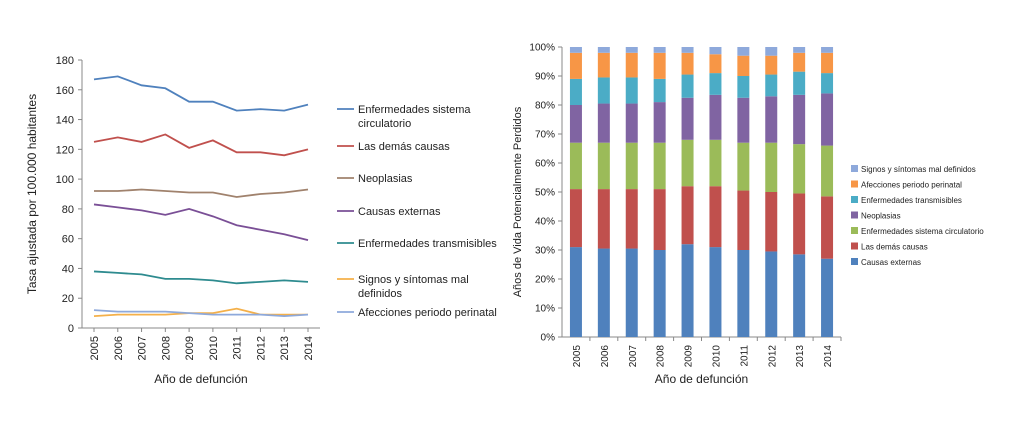 Image resolution: width=1029 pixels, height=442 pixels. Describe the element at coordinates (545, 309) in the screenshot. I see `y-tick-label: 10%` at that location.